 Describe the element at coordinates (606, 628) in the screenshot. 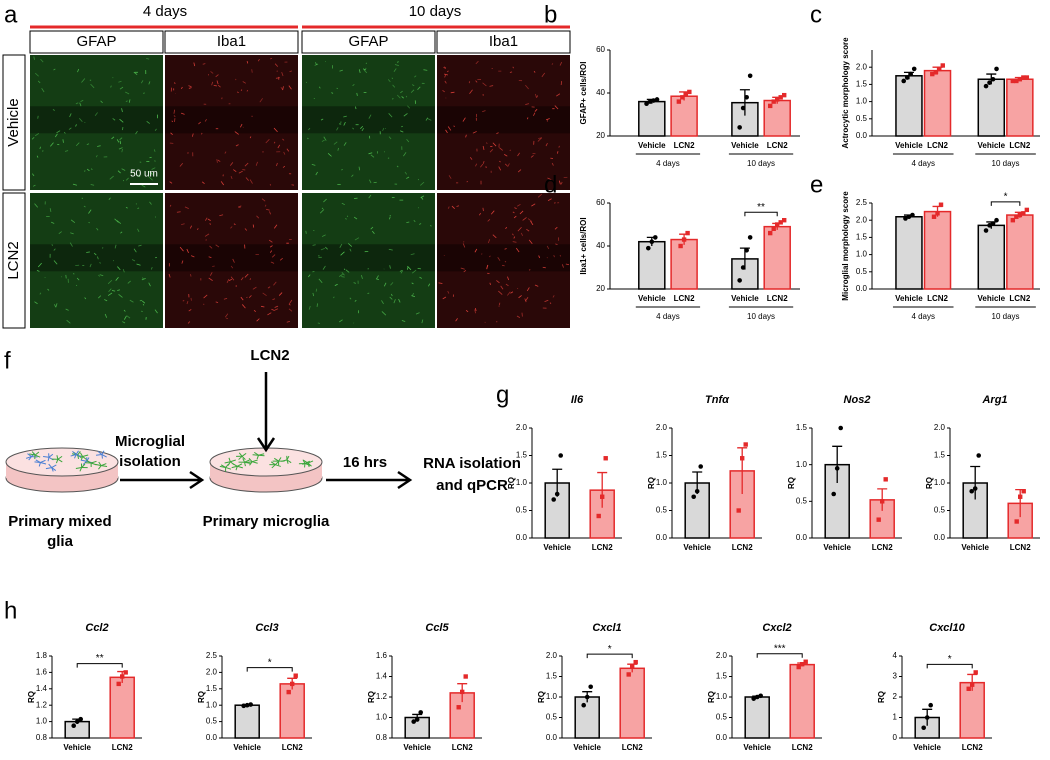

I see `chart-title: Cxcl1` at that location.